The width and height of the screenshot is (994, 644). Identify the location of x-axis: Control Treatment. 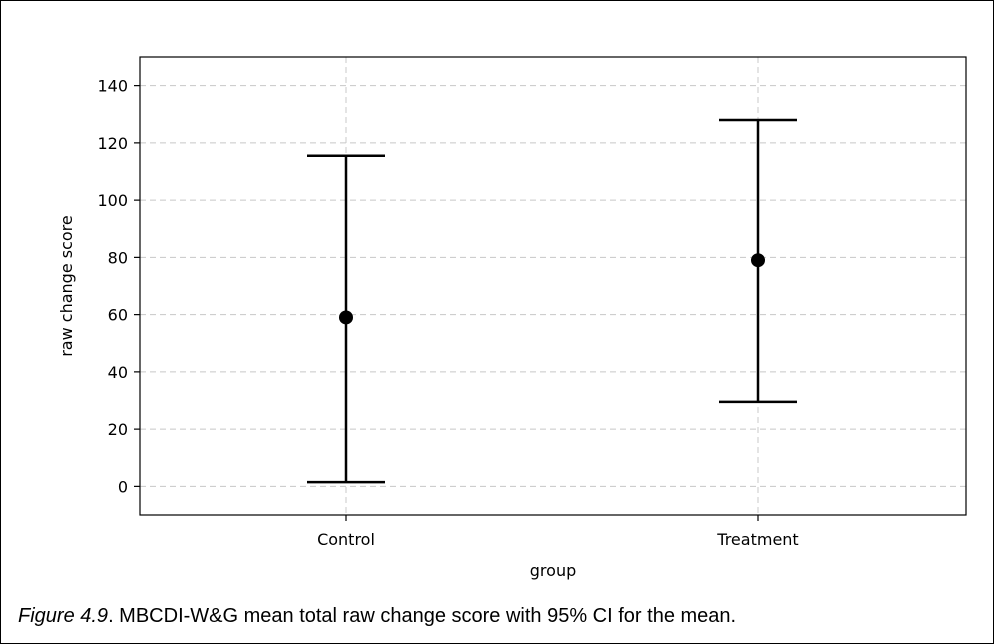
(558, 532).